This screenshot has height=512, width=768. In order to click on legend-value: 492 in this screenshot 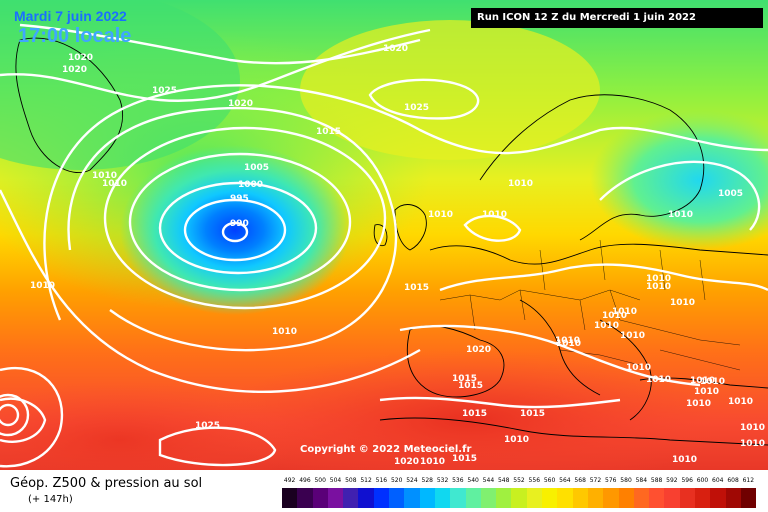, I will do `click(289, 480)`.